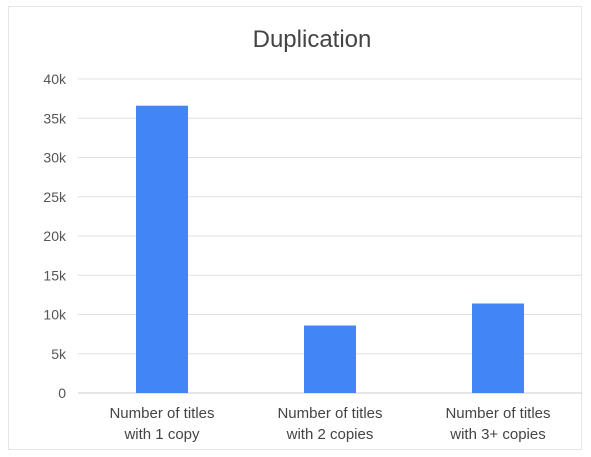  I want to click on y-tick-label: 15k, so click(55, 275).